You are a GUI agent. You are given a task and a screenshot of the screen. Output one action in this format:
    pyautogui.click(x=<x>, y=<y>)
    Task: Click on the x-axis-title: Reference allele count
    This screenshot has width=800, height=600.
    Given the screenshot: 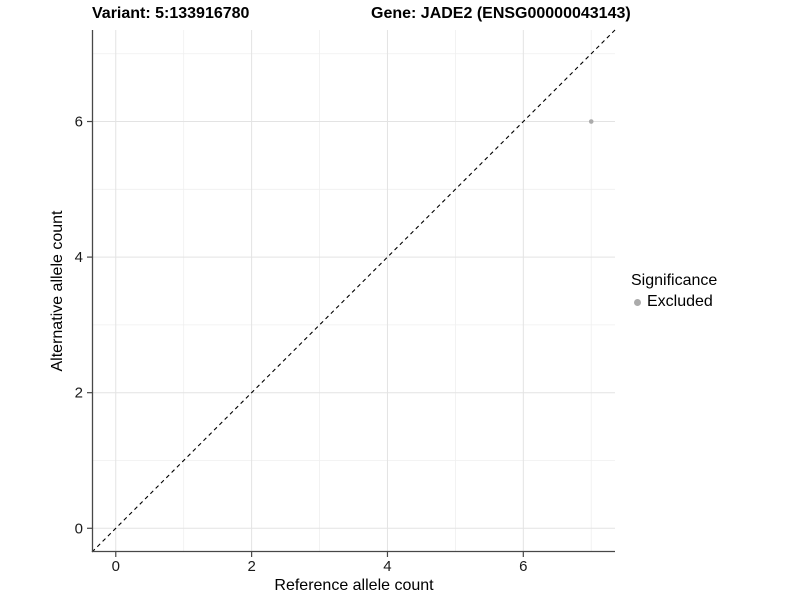 What is the action you would take?
    pyautogui.click(x=354, y=585)
    